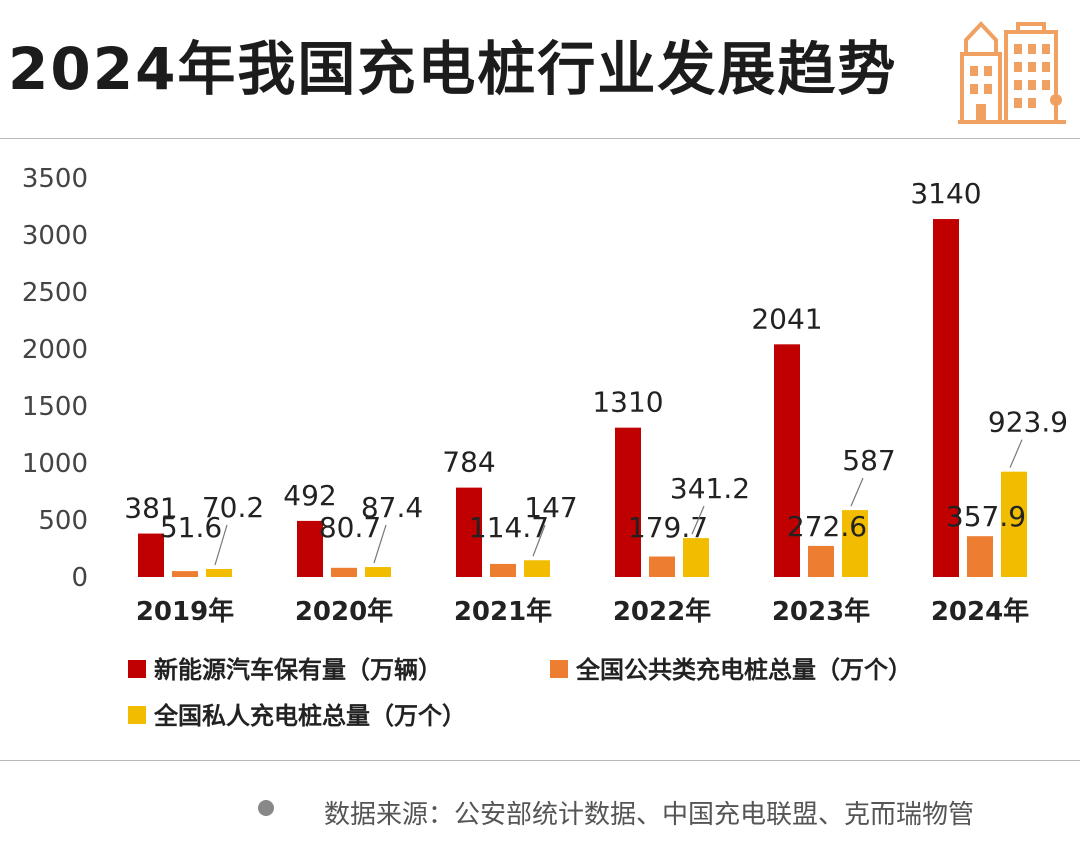  What do you see at coordinates (945, 193) in the screenshot?
I see `data-label: 3140` at bounding box center [945, 193].